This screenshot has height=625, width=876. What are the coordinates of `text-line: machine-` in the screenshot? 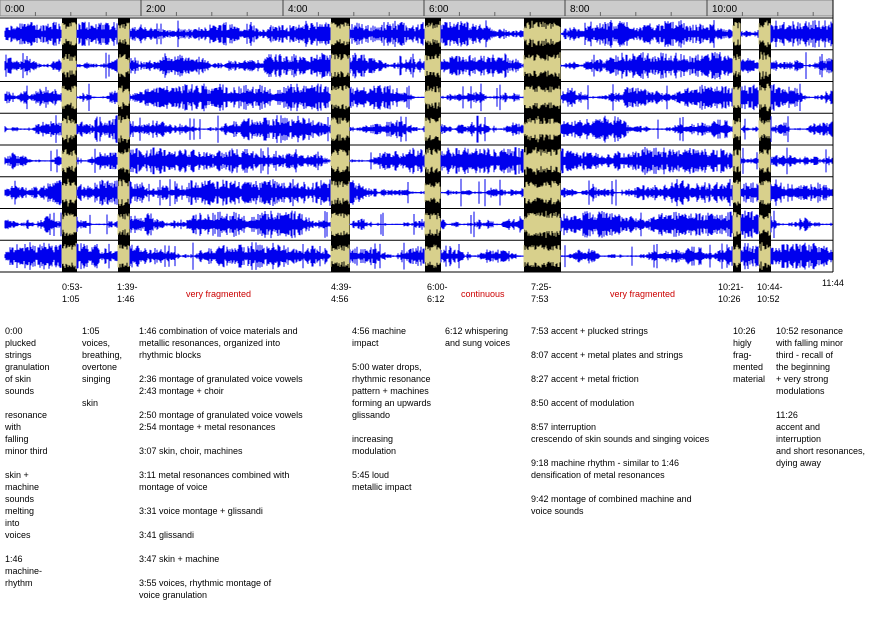 It's located at (24, 571).